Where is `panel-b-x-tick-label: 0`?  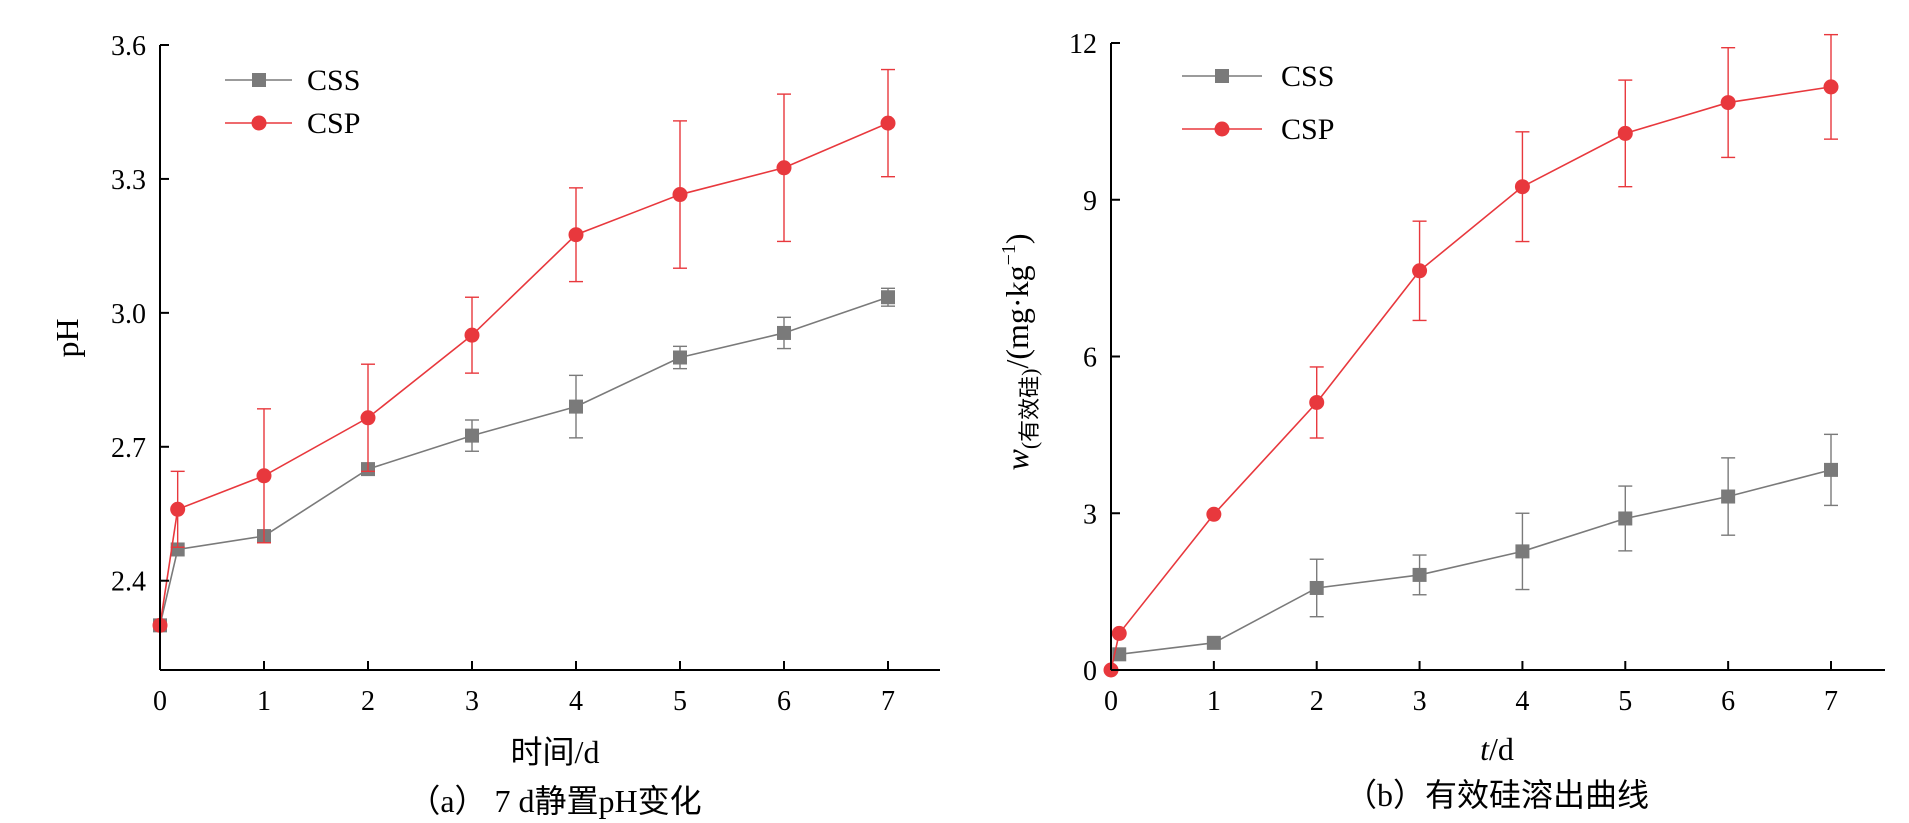 panel-b-x-tick-label: 0 is located at coordinates (1111, 701).